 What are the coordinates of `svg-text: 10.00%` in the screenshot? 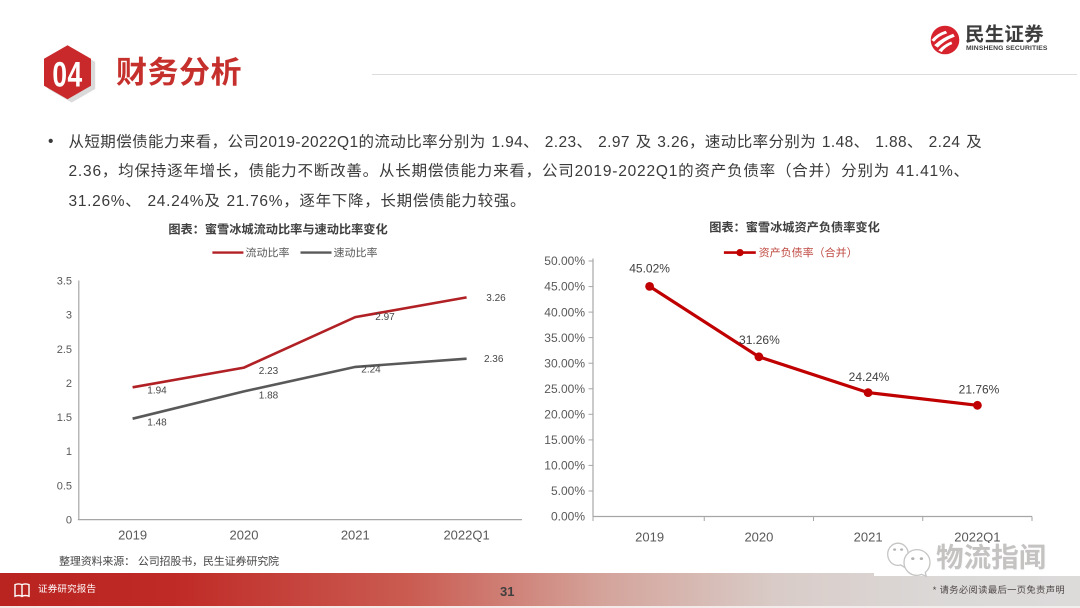 It's located at (564, 466).